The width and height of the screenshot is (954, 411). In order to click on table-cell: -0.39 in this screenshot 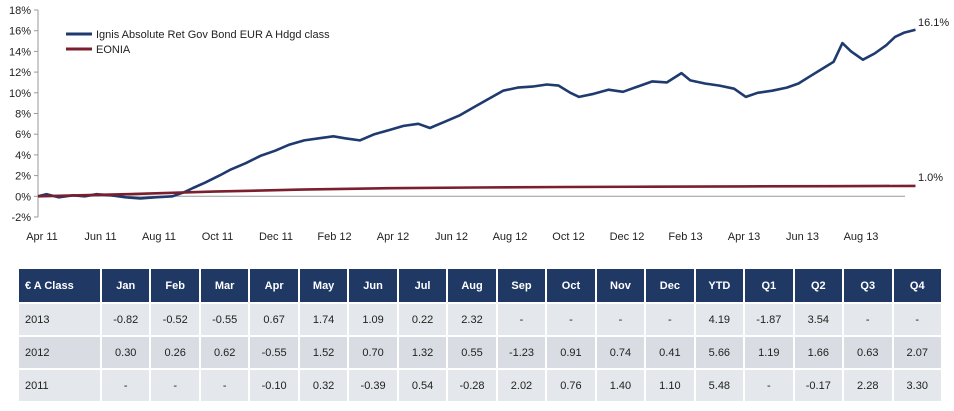, I will do `click(373, 385)`.